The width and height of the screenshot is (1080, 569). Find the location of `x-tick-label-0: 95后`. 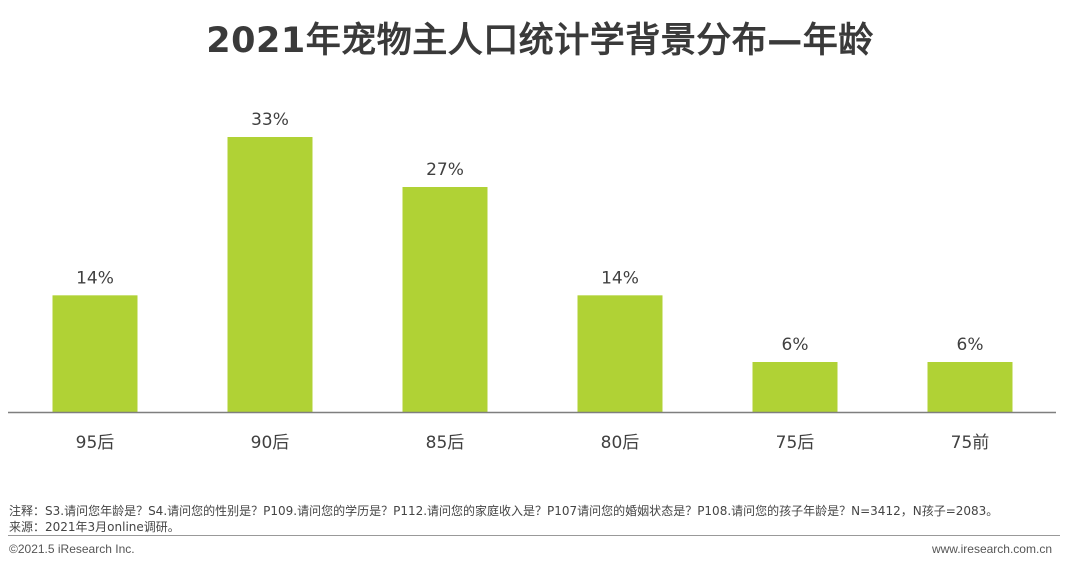

x-tick-label-0: 95后 is located at coordinates (95, 443).